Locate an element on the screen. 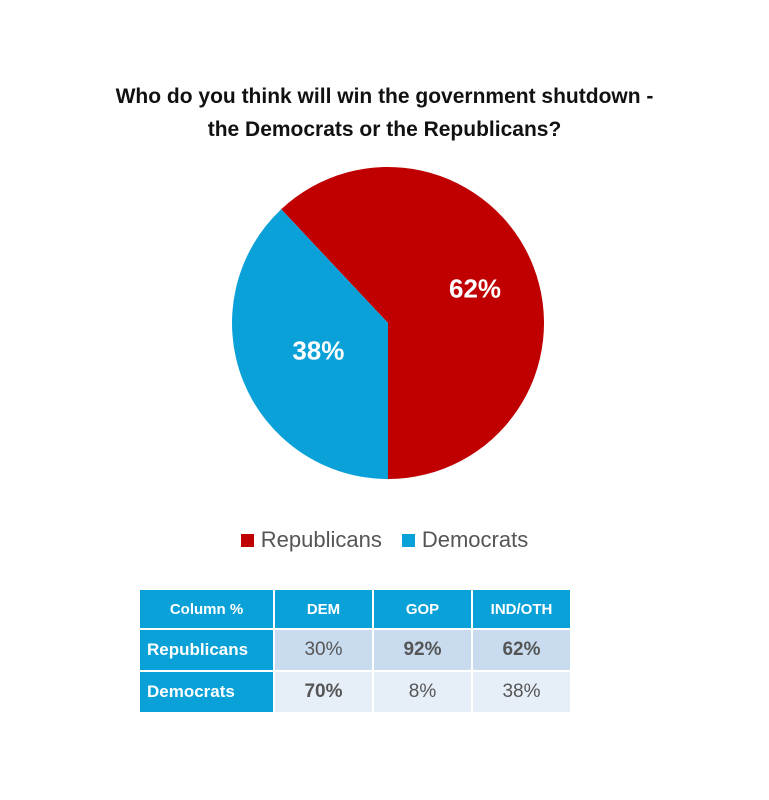  table-cell-democrats-ind-oth: 38% is located at coordinates (521, 692).